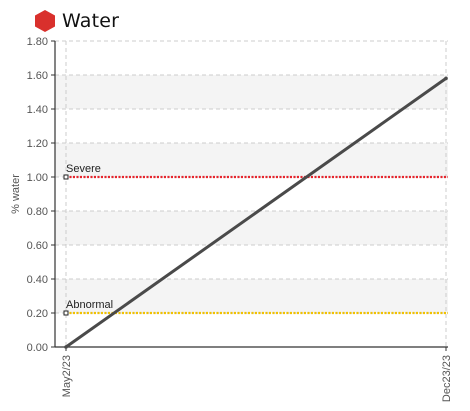  Describe the element at coordinates (67, 376) in the screenshot. I see `x-tick-label: May2/23` at that location.